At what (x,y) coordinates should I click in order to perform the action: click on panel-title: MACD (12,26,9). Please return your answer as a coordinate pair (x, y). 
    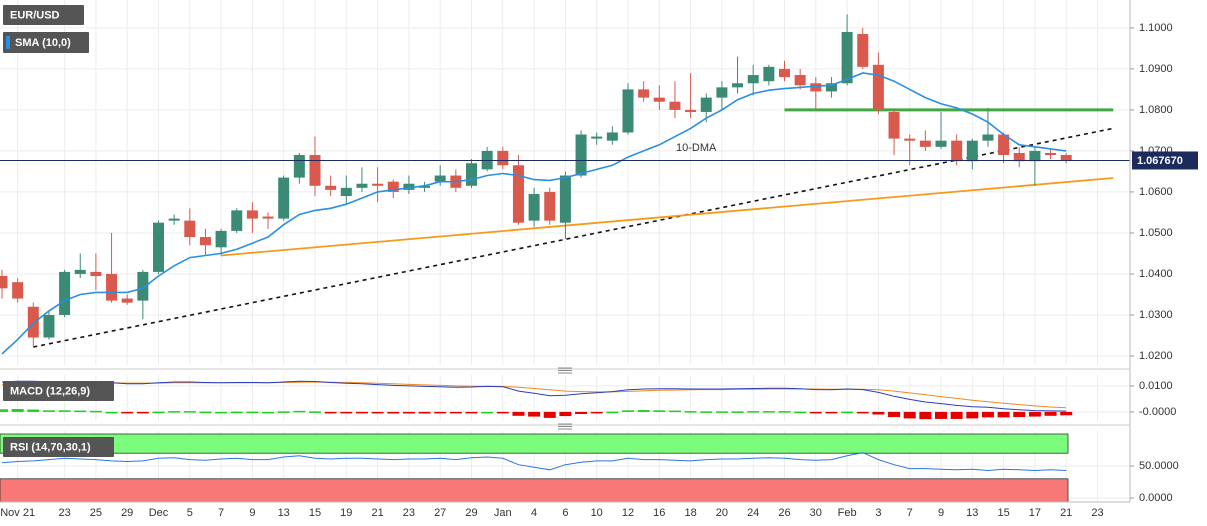
    Looking at the image, I should click on (50, 391).